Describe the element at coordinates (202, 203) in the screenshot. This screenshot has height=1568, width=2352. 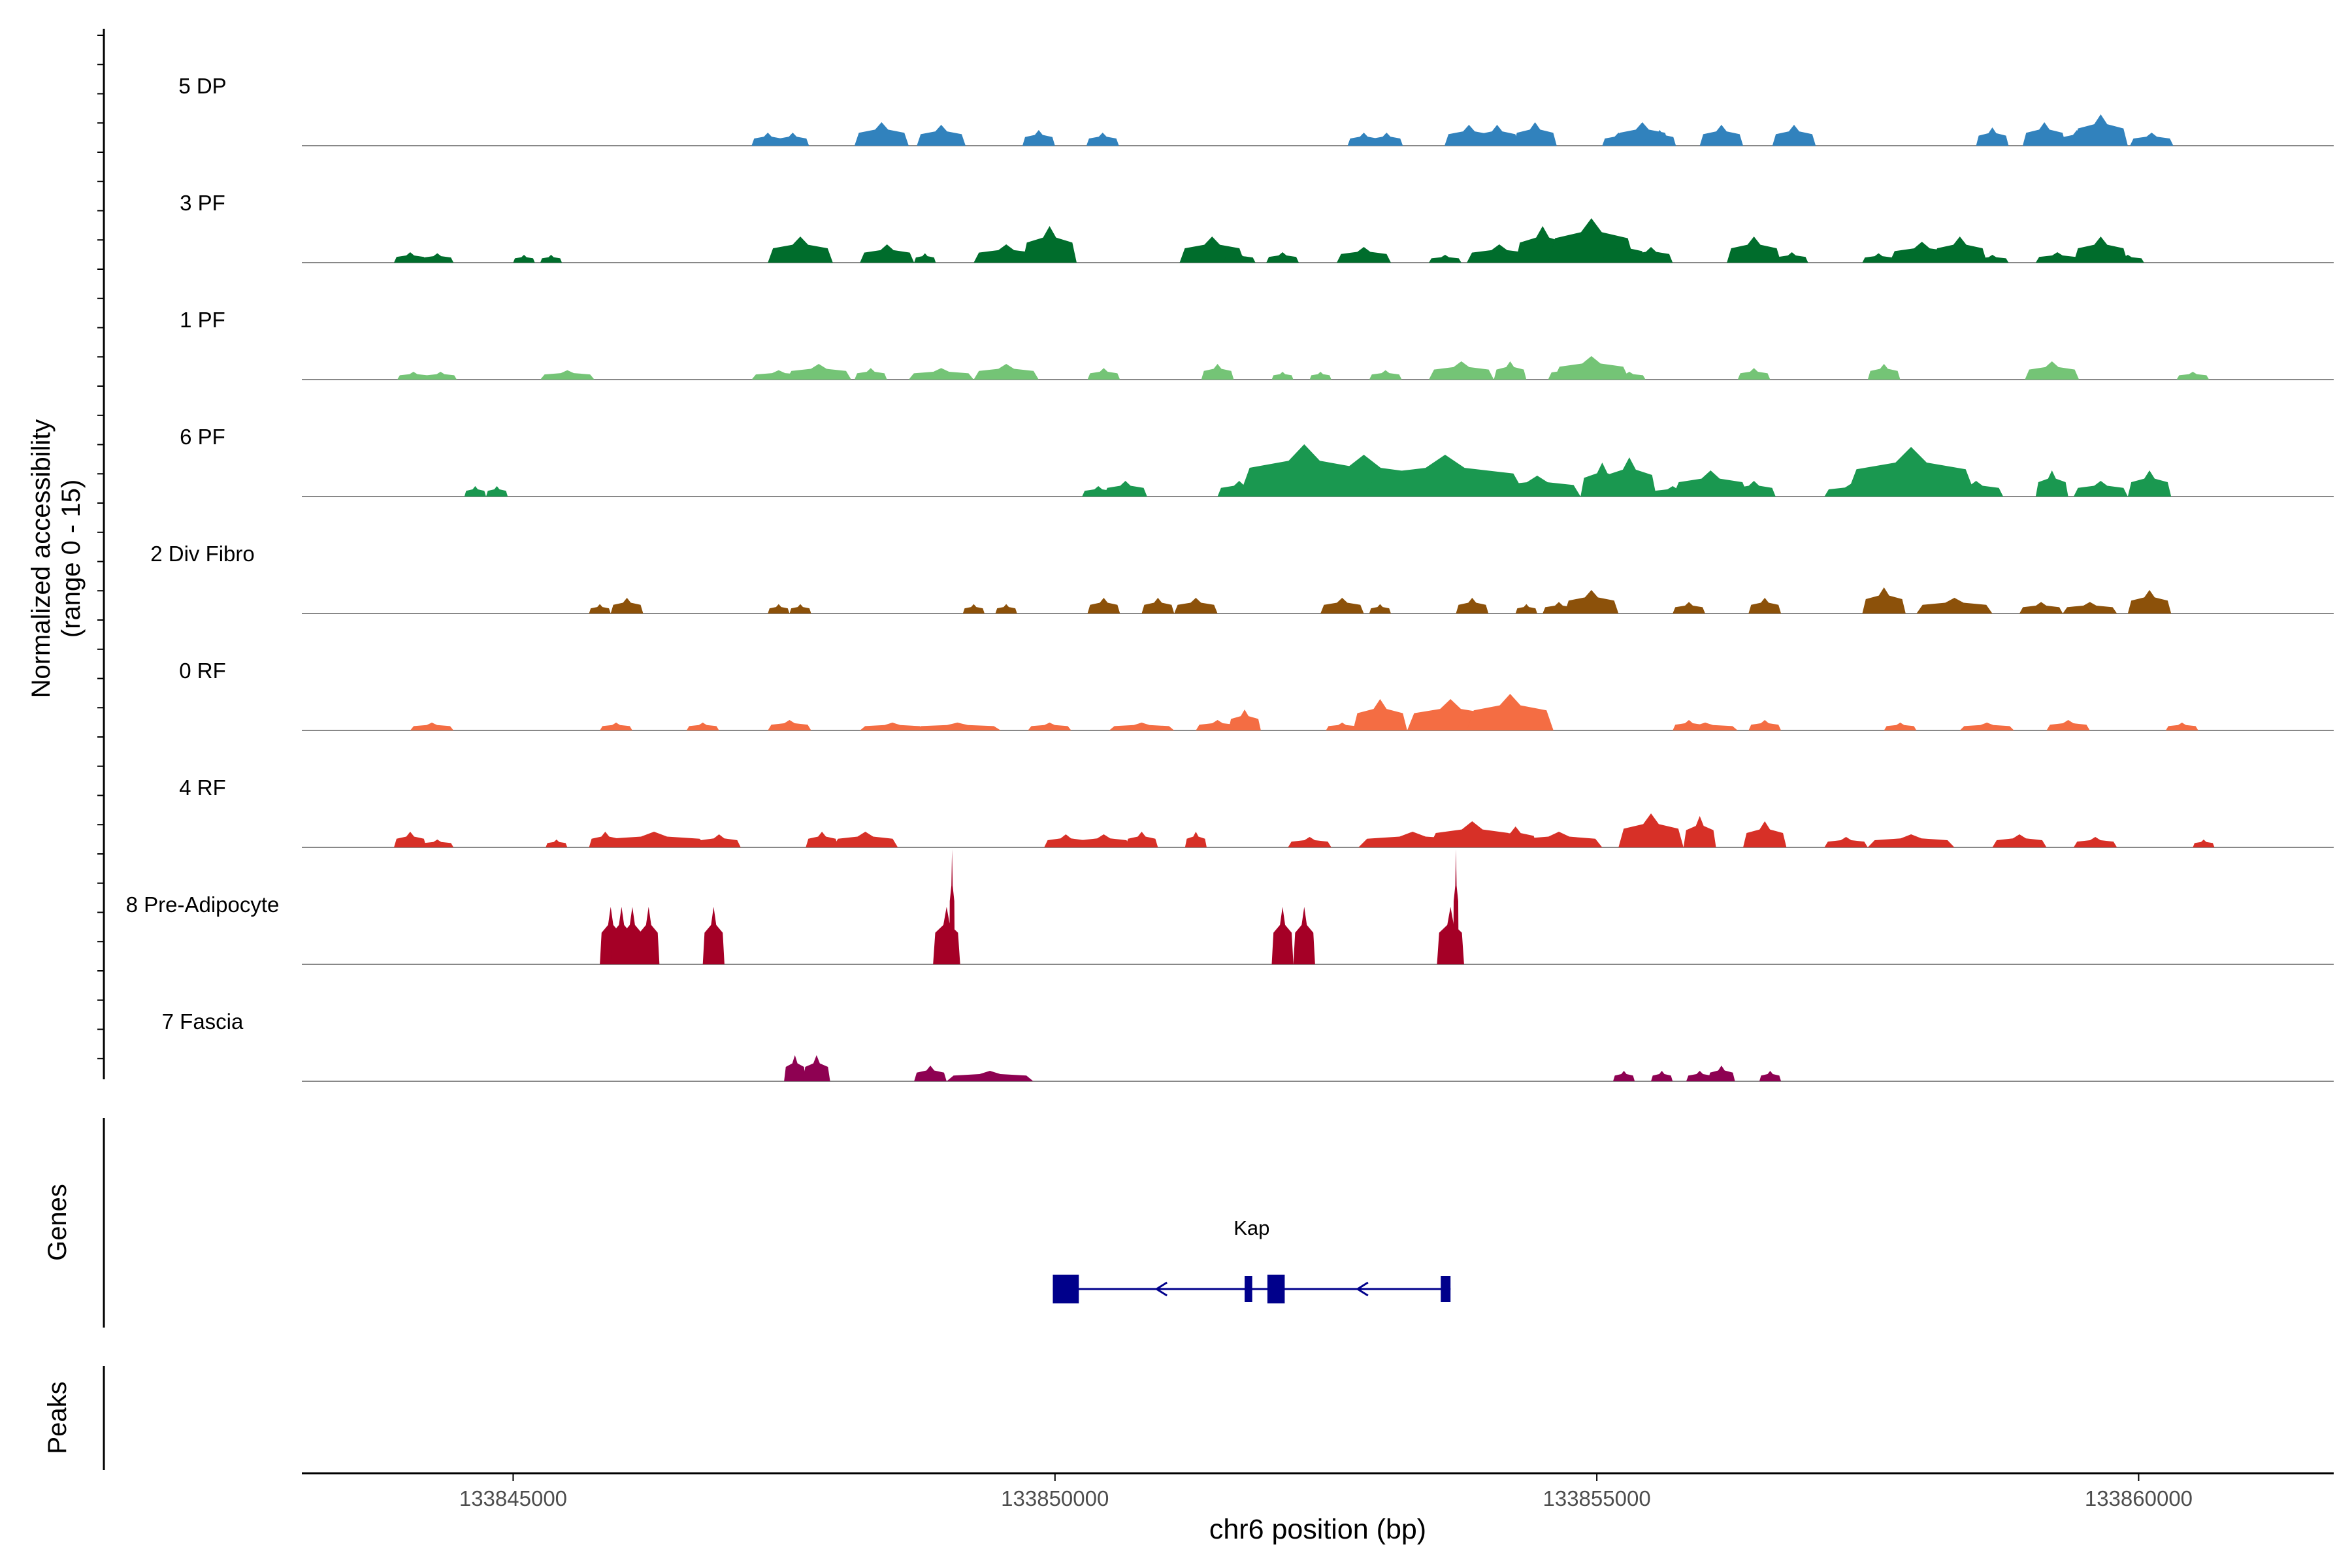
I see `track-label: 3 PF` at that location.